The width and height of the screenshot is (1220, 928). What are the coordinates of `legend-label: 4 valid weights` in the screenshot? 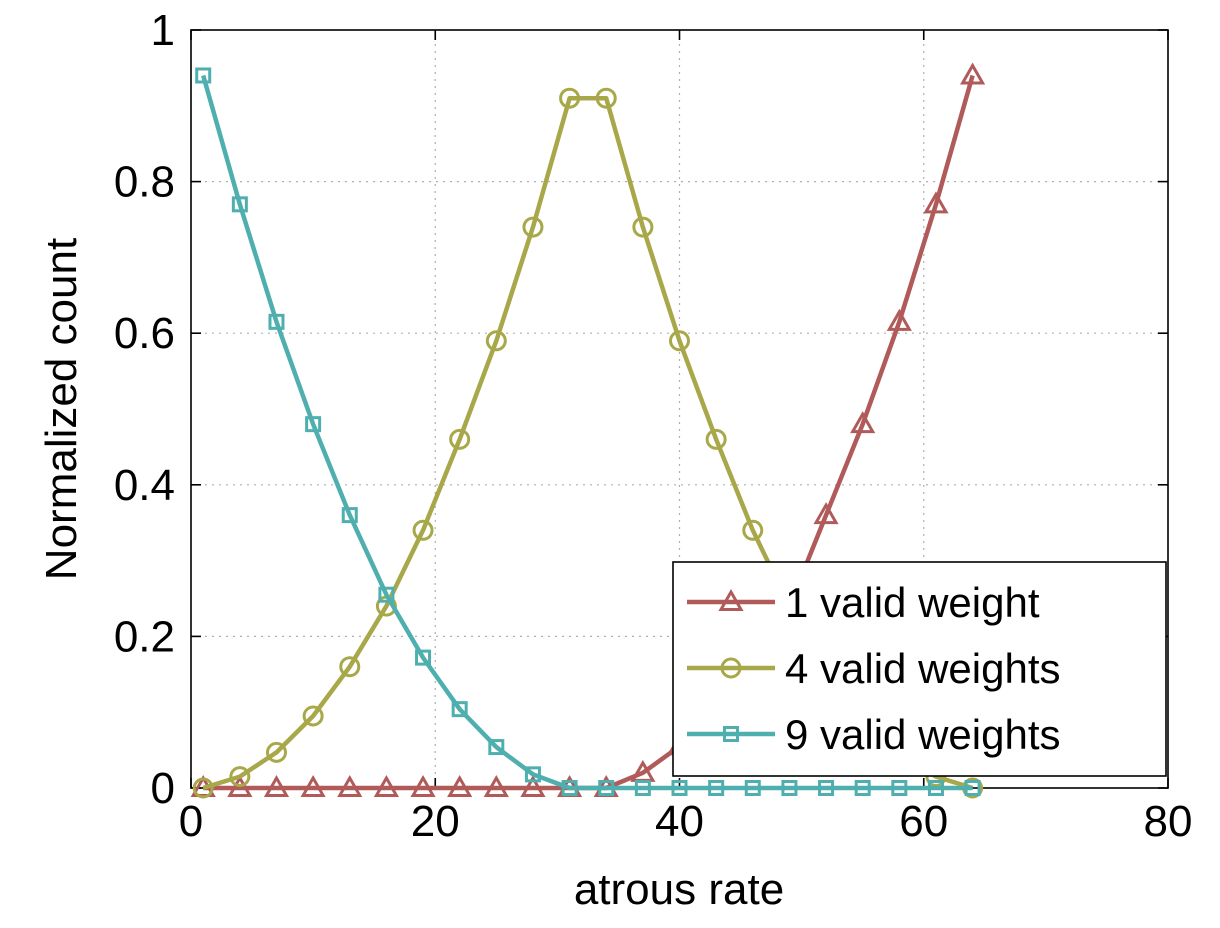 It's located at (922, 668).